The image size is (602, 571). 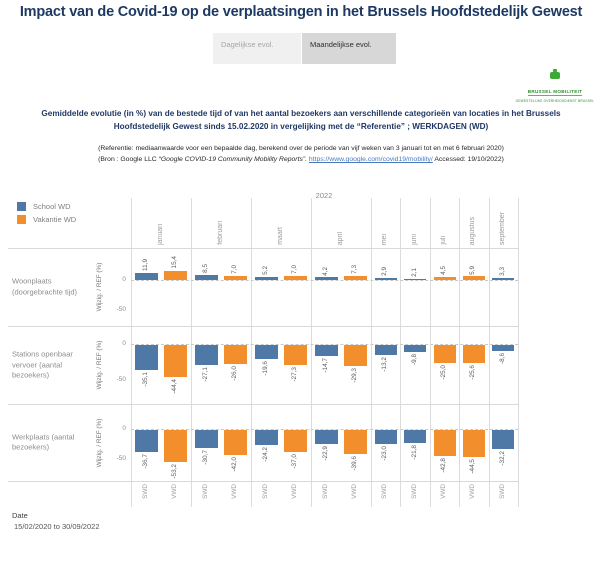 What do you see at coordinates (385, 453) in the screenshot?
I see `bar-value-label: -23,0` at bounding box center [385, 453].